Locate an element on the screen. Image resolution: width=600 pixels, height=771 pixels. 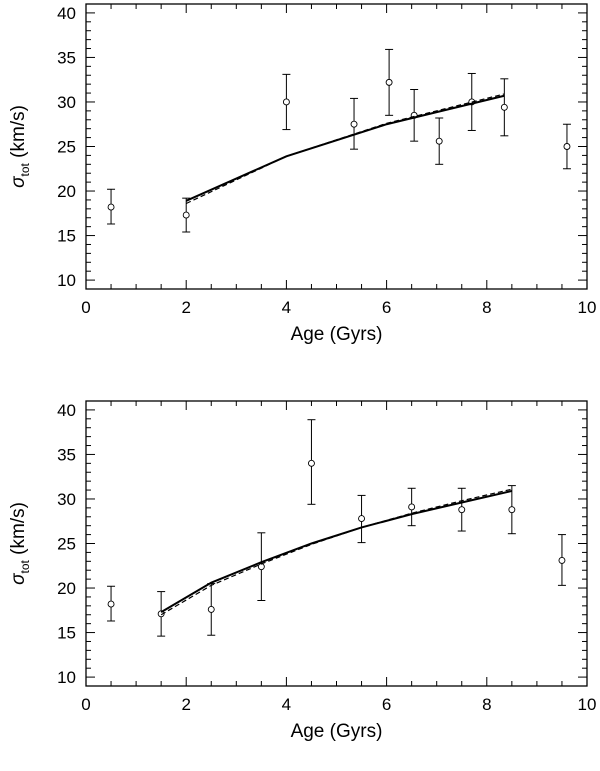
bottom-x-tick-label: 0 is located at coordinates (85, 704).